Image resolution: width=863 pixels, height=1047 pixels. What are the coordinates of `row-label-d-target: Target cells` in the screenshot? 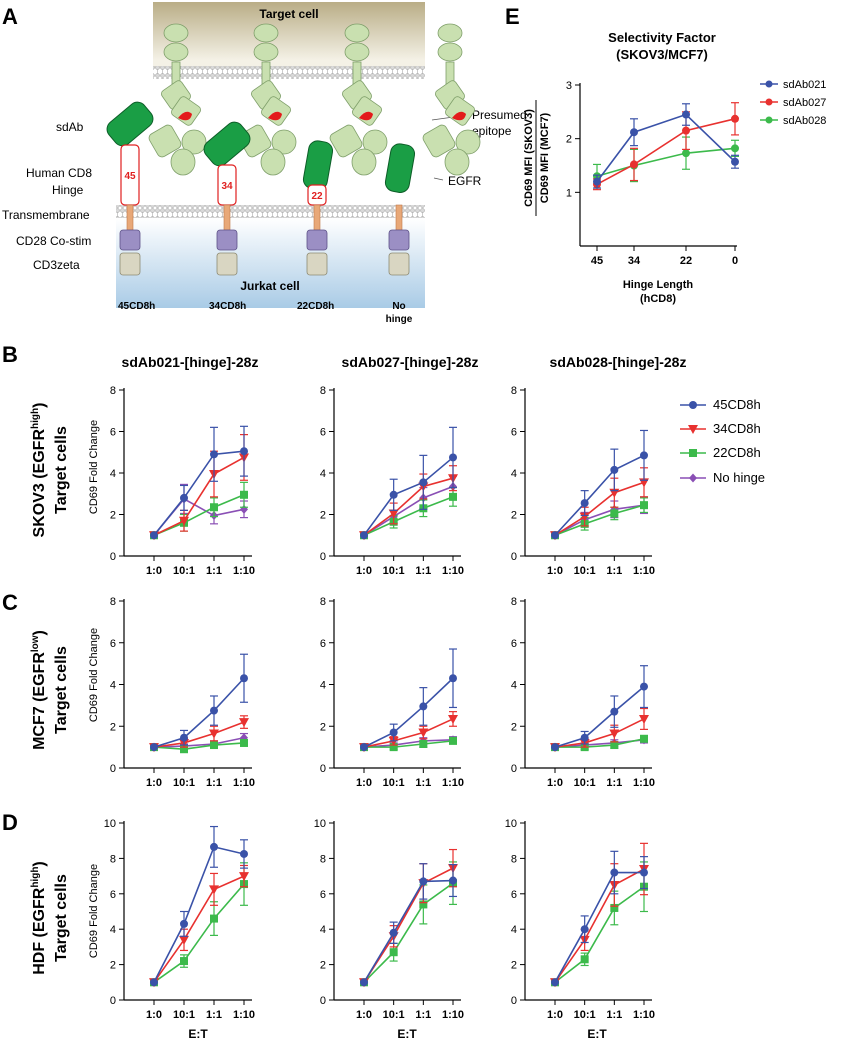 It's located at (61, 918).